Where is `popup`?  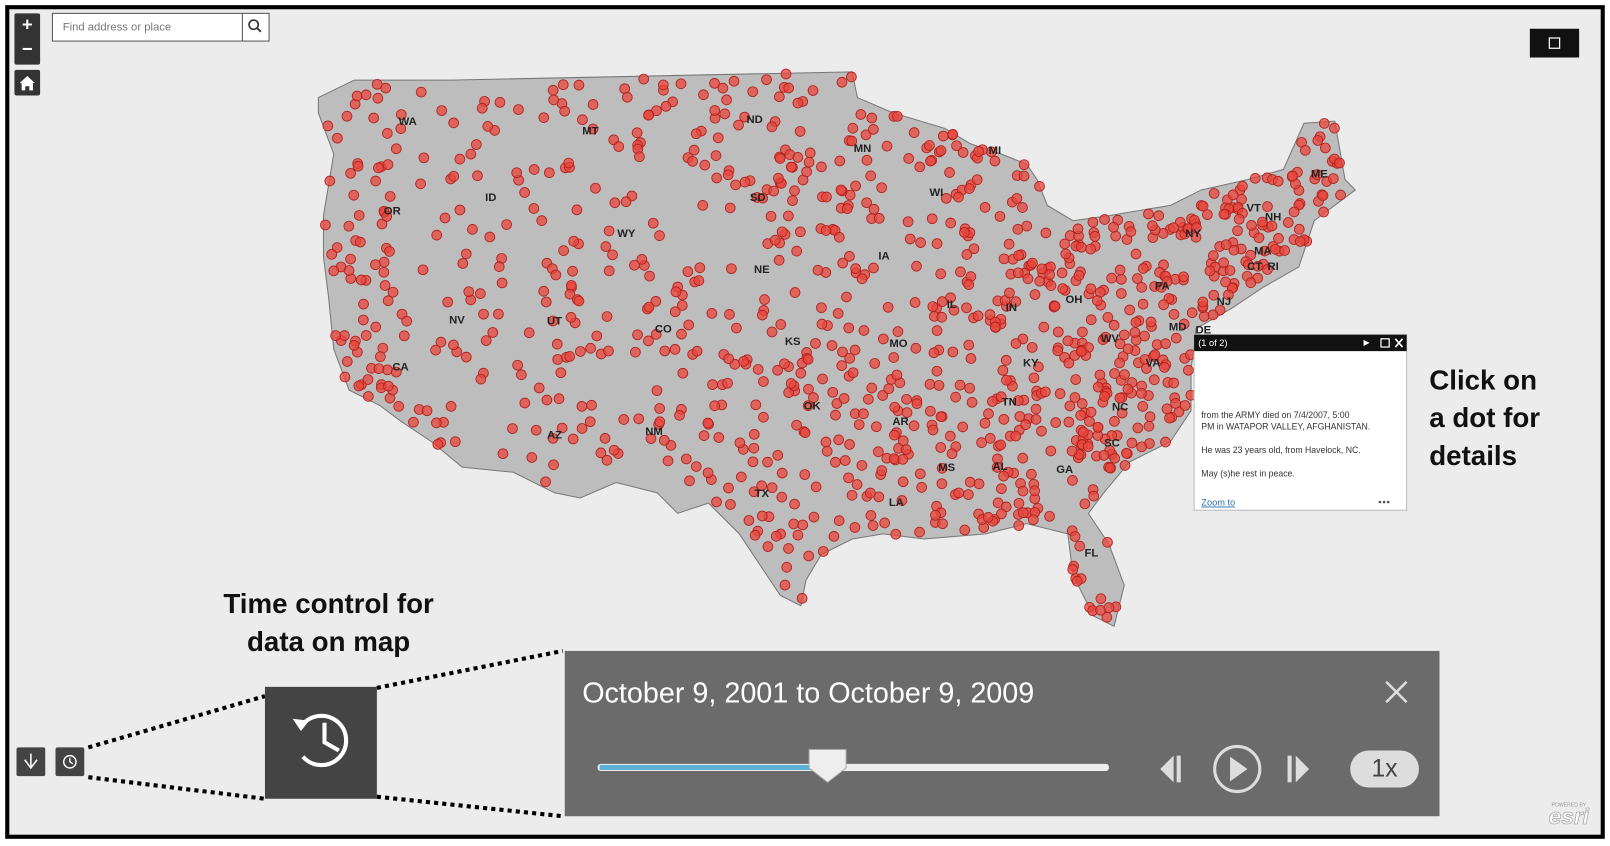 popup is located at coordinates (1300, 422).